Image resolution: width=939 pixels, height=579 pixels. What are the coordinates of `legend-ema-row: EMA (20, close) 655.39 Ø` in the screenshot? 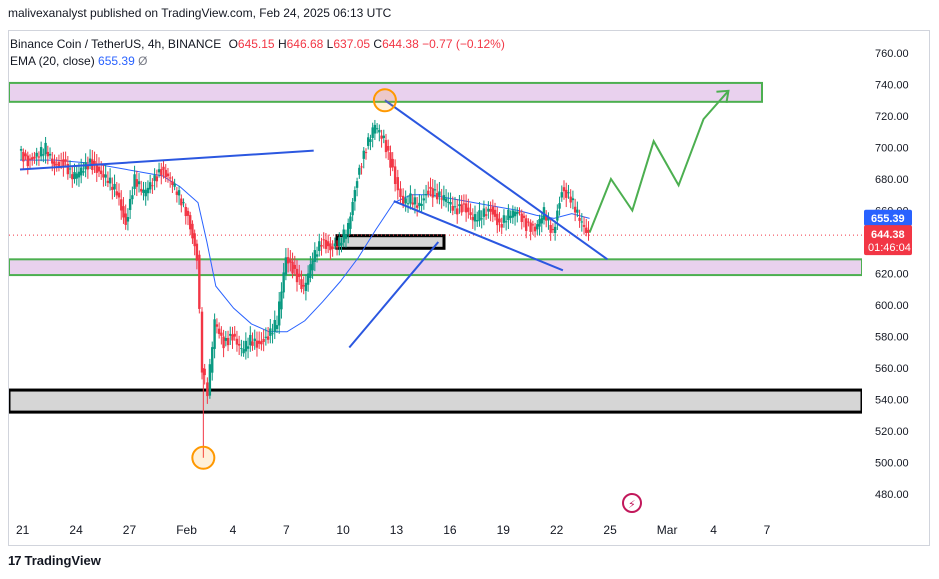 It's located at (257, 61).